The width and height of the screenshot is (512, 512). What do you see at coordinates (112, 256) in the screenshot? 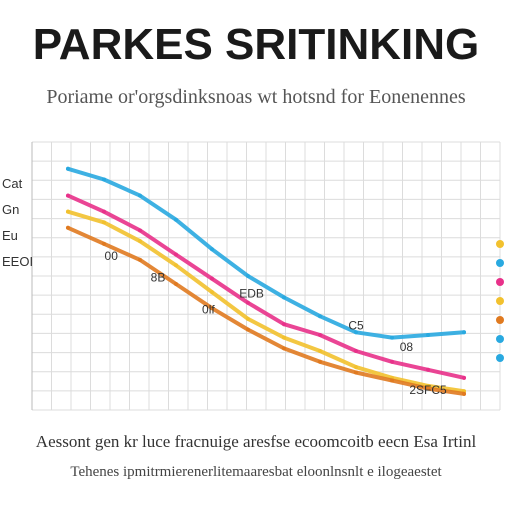
I see `chart-annotation: 00` at bounding box center [112, 256].